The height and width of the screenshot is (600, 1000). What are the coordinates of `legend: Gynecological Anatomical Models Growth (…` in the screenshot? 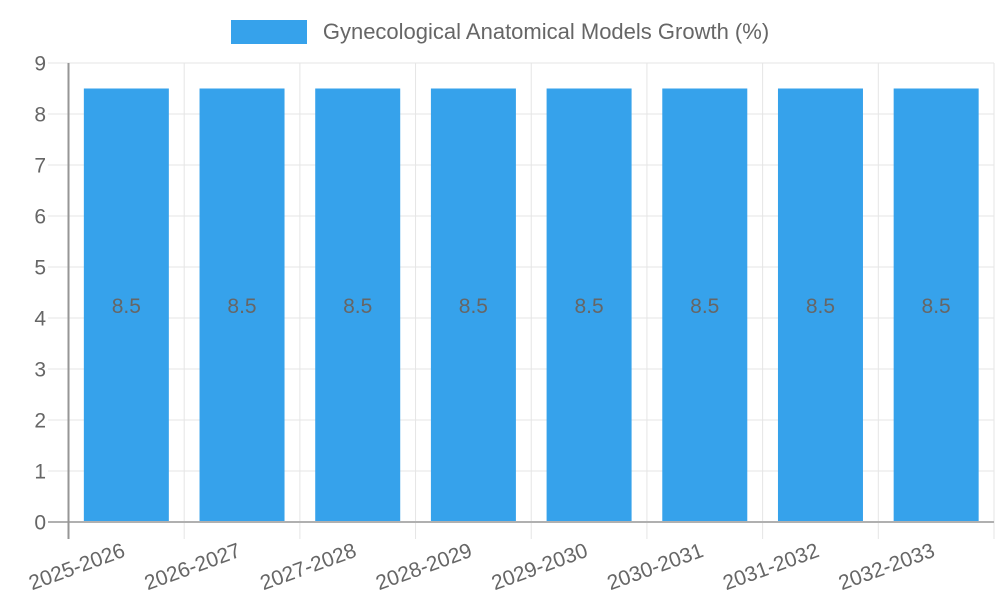 It's located at (500, 32).